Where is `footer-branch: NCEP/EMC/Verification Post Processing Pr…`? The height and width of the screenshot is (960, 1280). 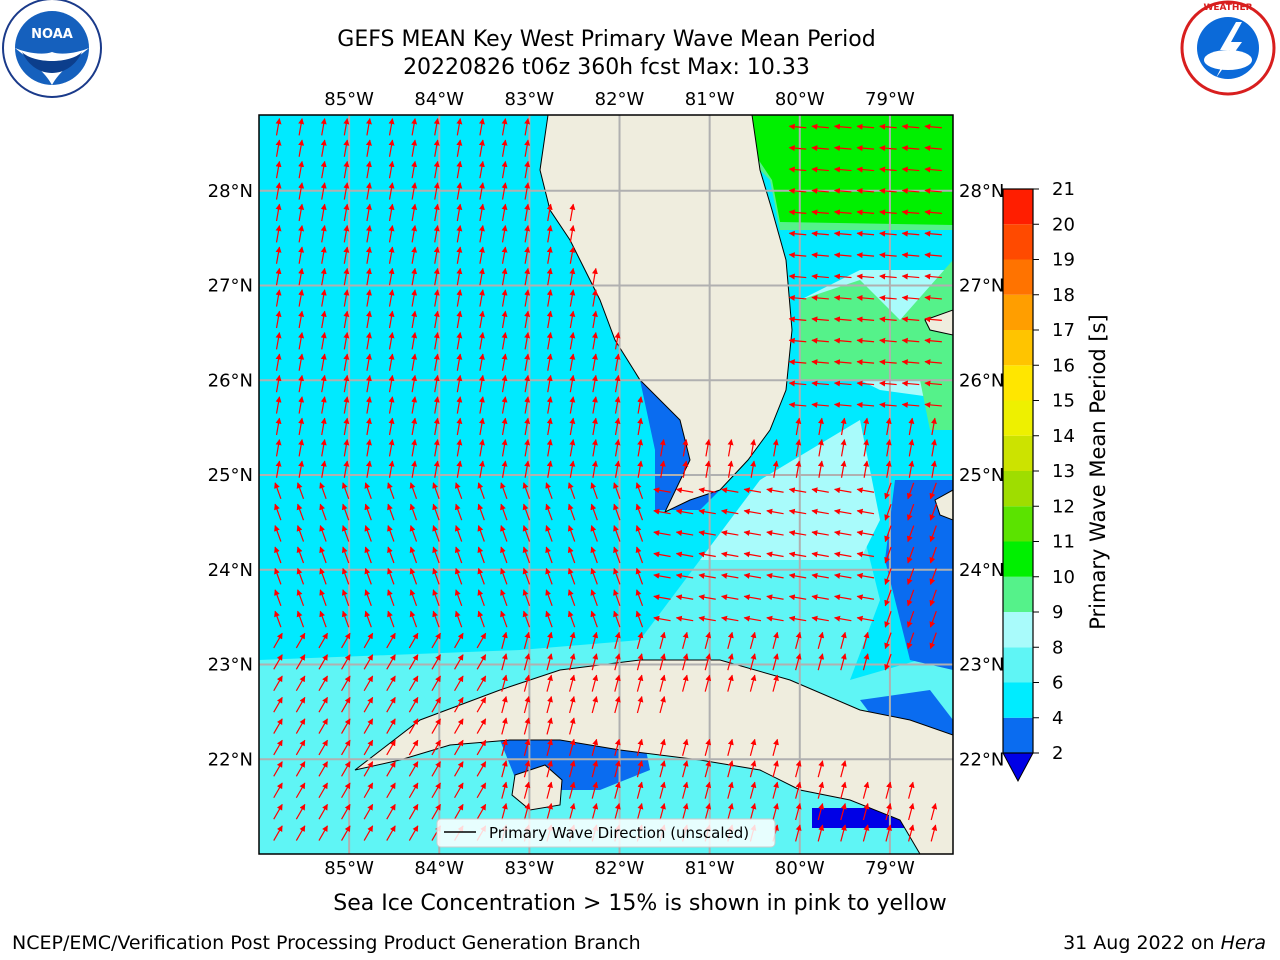 footer-branch: NCEP/EMC/Verification Post Processing Pr… is located at coordinates (326, 943).